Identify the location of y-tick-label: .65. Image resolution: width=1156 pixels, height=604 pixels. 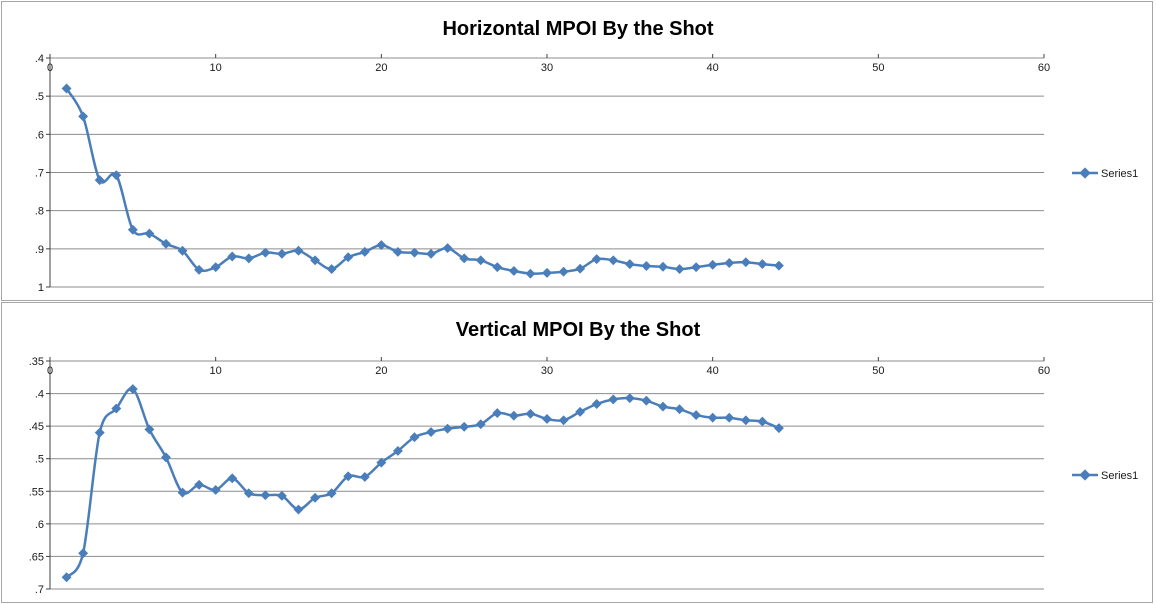
(36, 557).